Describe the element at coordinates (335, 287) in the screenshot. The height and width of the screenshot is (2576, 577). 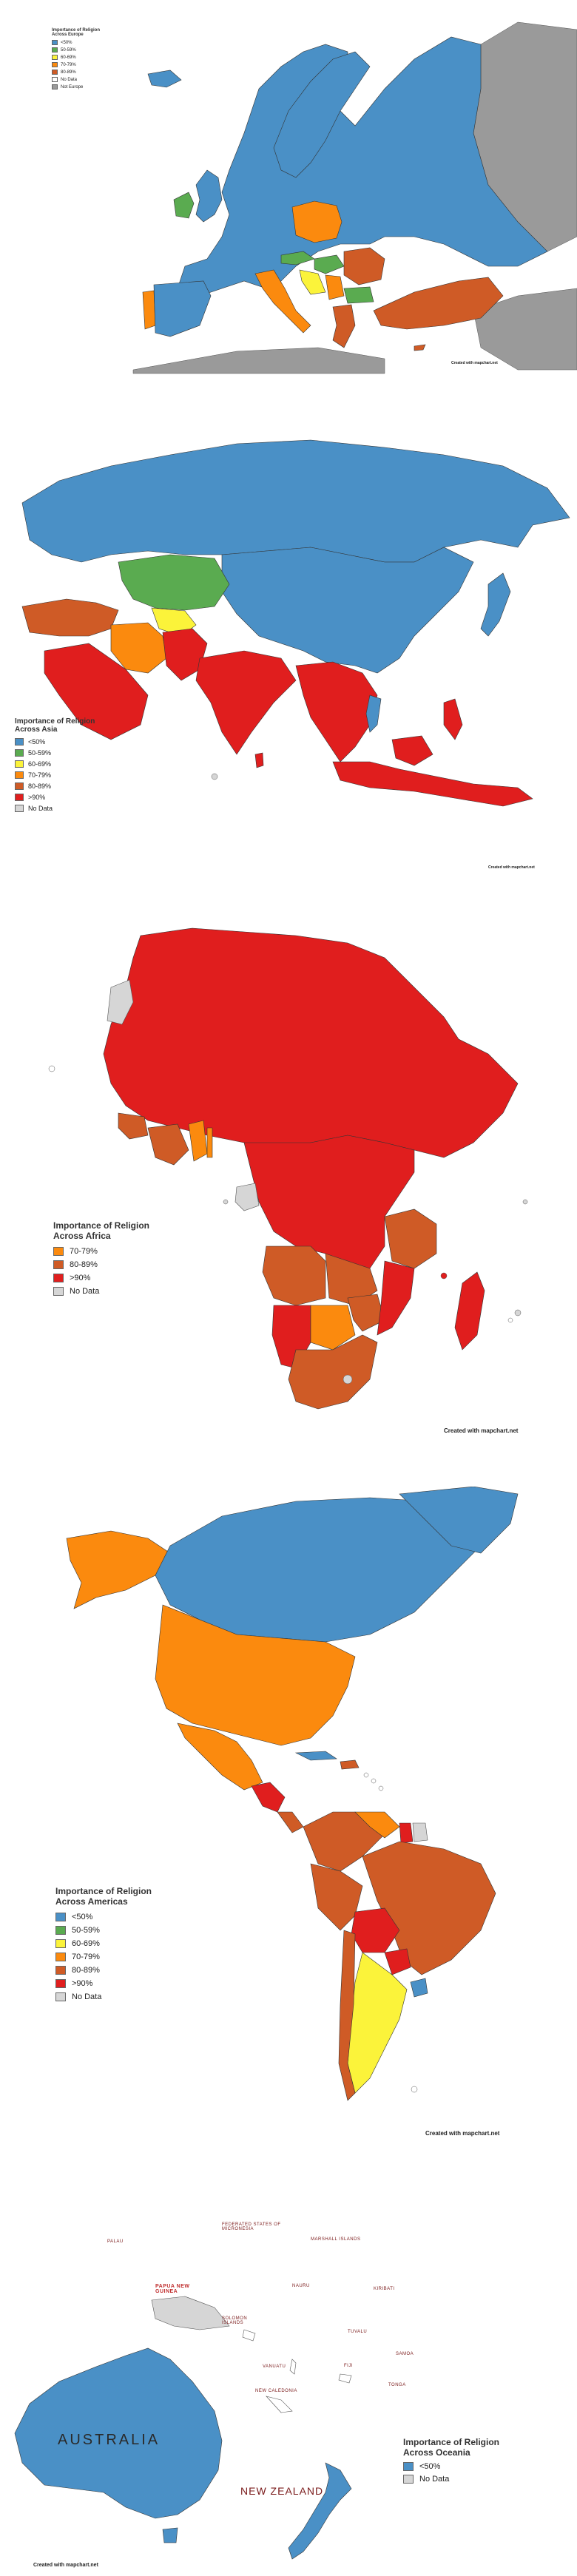
I see `serbia-orange` at that location.